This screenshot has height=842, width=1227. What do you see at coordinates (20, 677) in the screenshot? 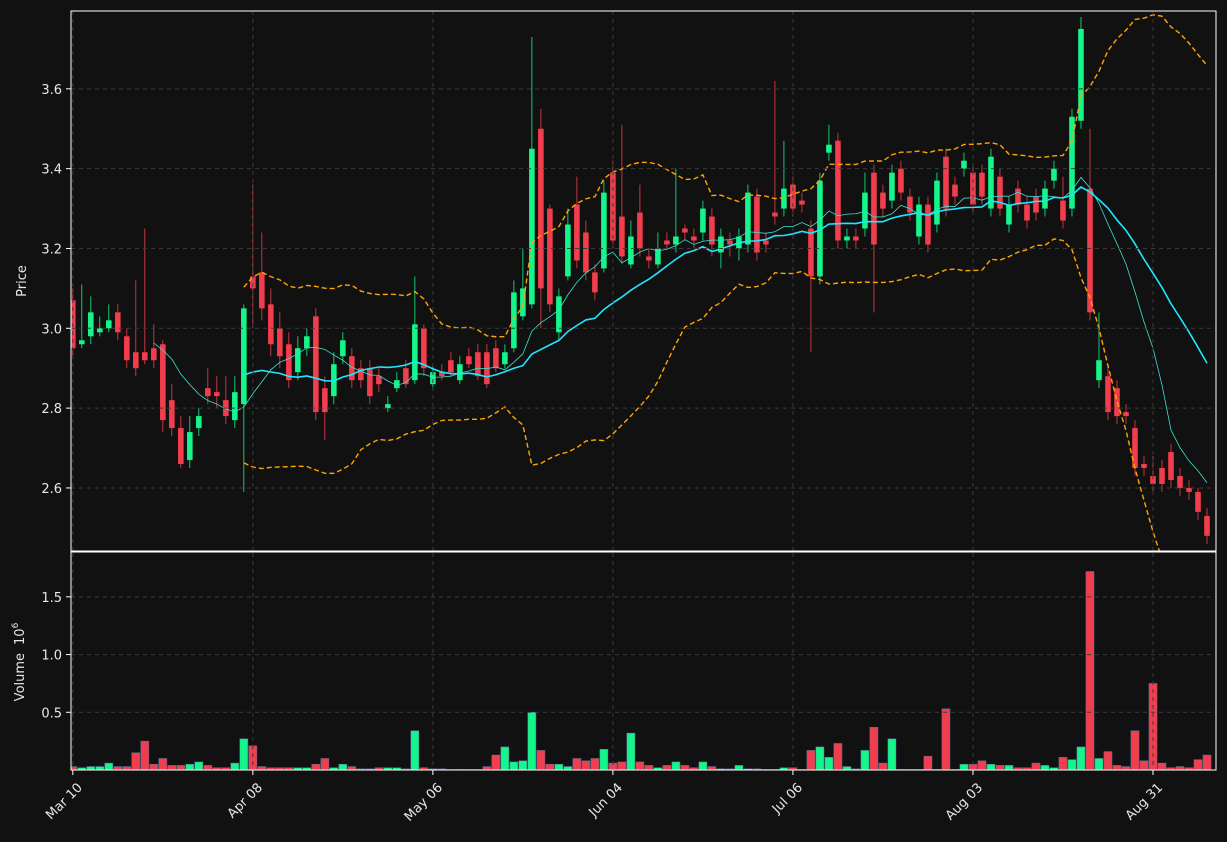
I see `volume-label: Volume` at bounding box center [20, 677].